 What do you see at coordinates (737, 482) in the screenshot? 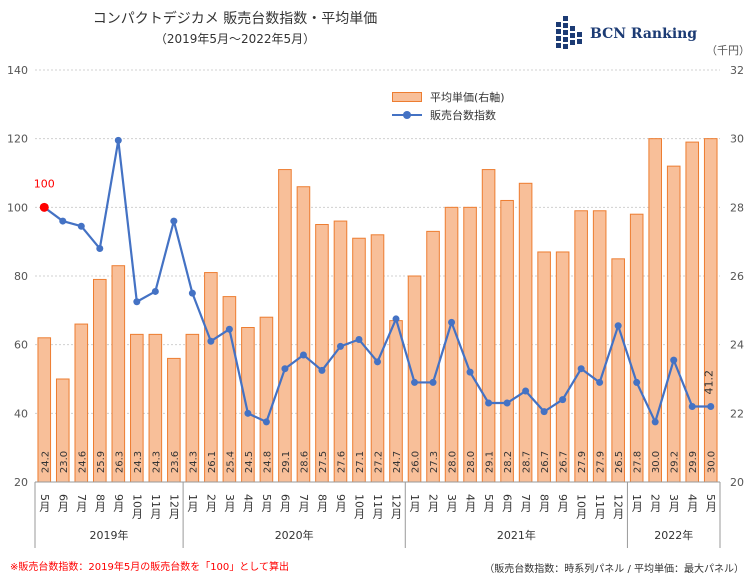
I see `right-axis-tick-label: 20` at bounding box center [737, 482].